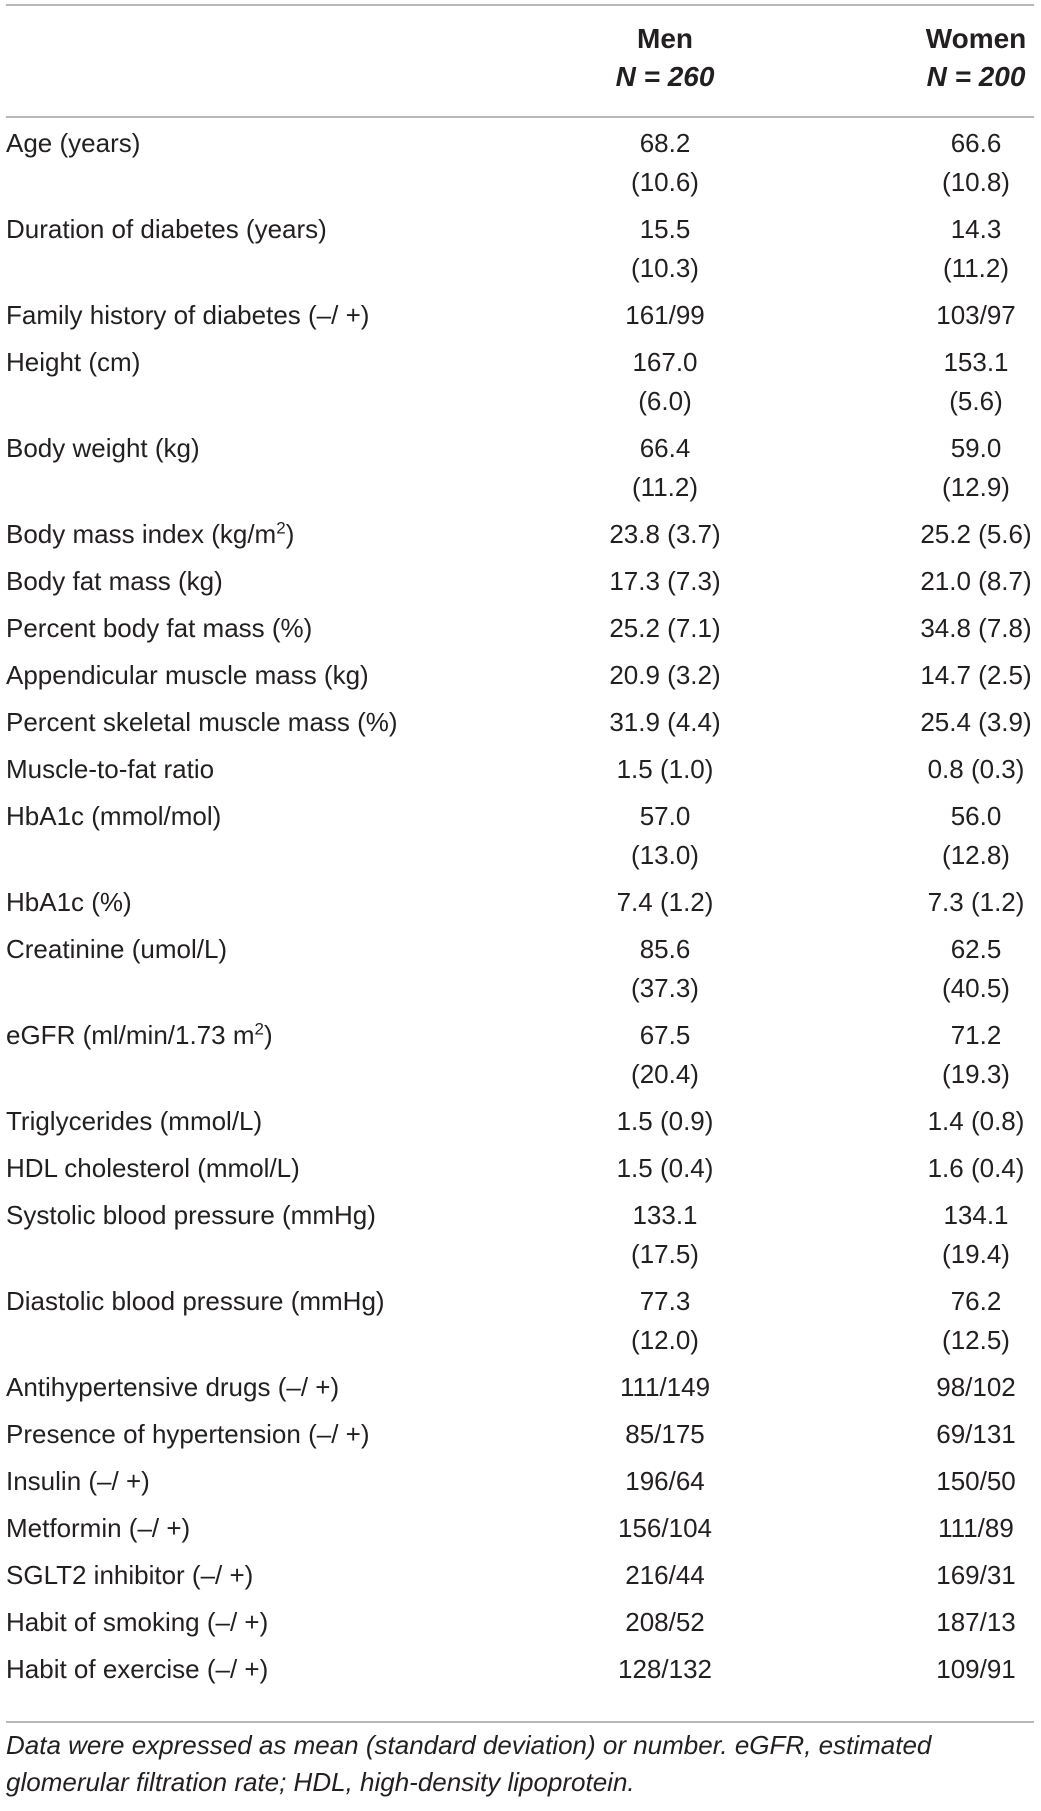  I want to click on row-label: Percent skeletal muscle mass (%), so click(202, 722).